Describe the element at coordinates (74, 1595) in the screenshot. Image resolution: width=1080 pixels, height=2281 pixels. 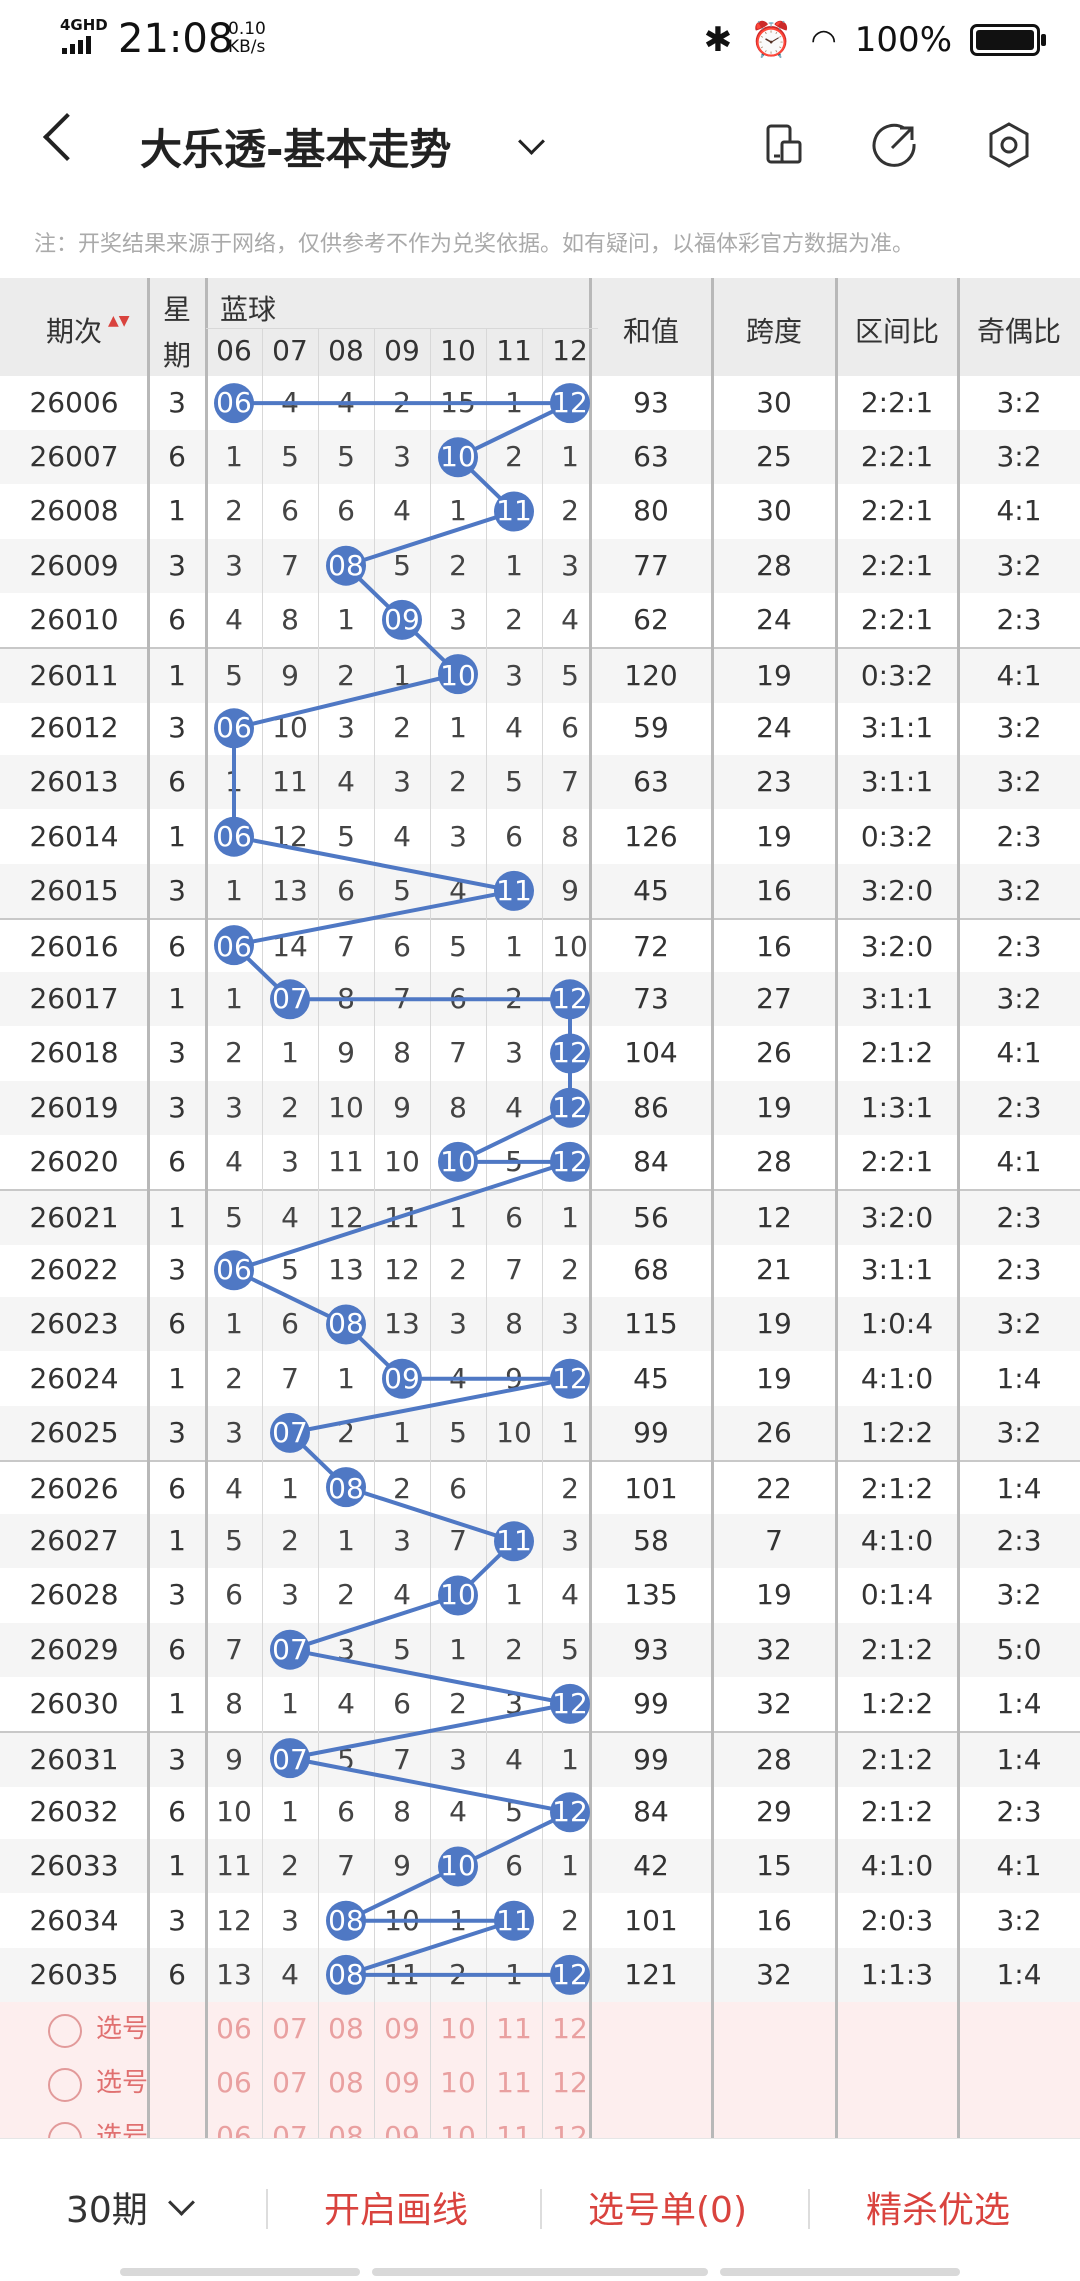
I see `issue-cell: 26028` at that location.